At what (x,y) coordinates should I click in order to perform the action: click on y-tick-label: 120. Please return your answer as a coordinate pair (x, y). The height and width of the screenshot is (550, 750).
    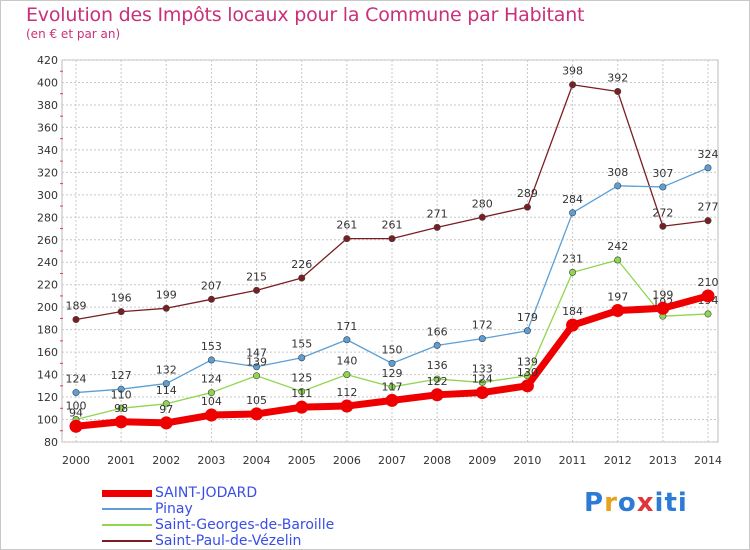
    Looking at the image, I should click on (47, 397).